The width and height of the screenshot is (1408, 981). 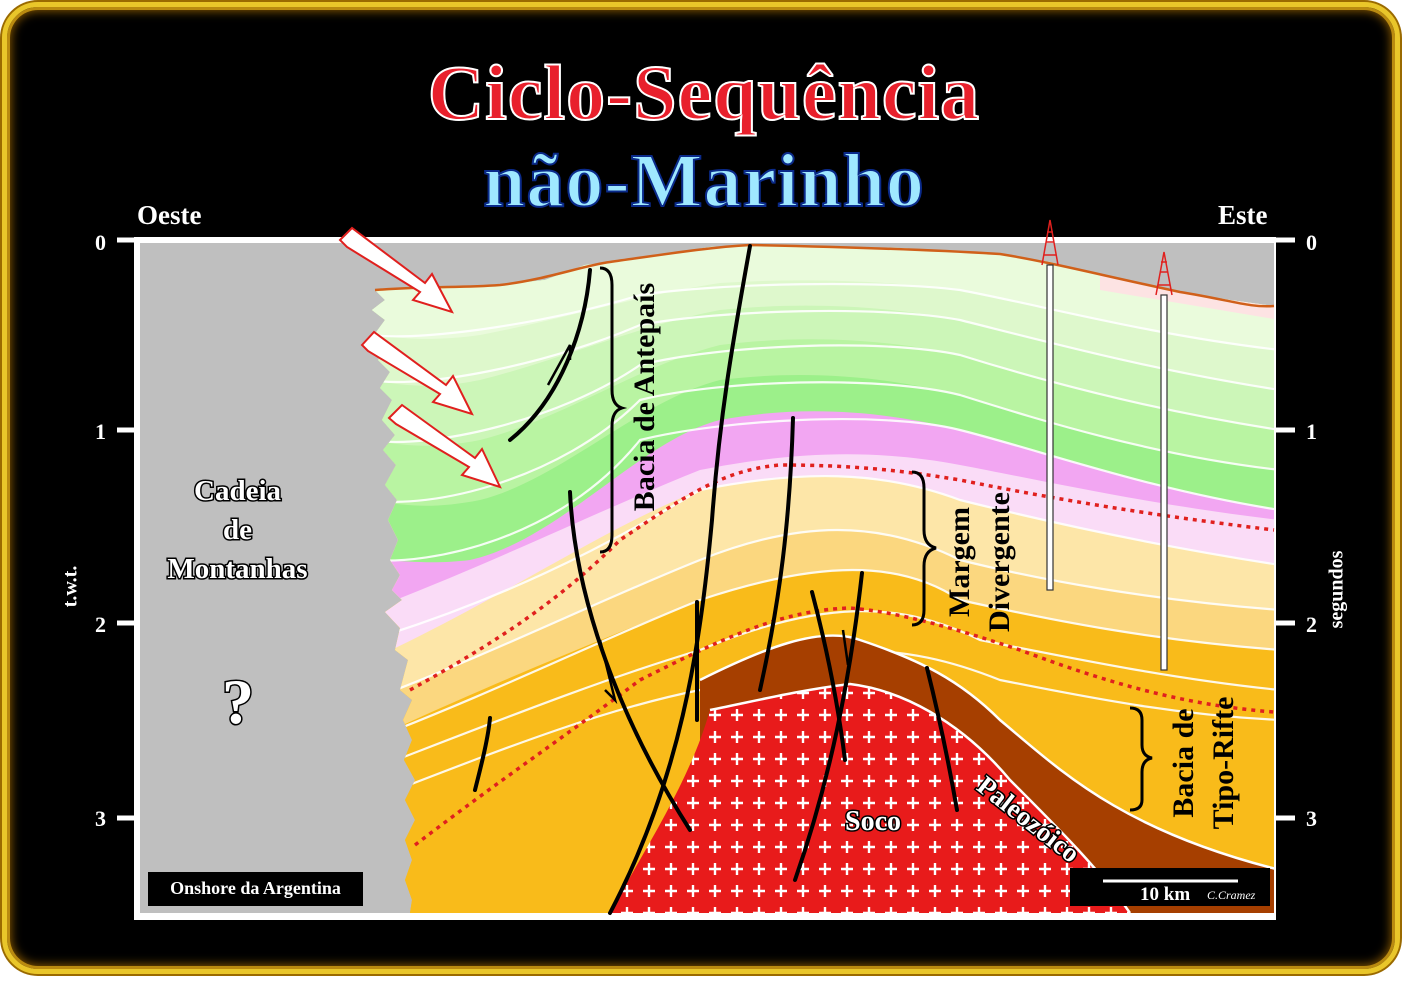 I want to click on scale-box, so click(x=1170, y=887).